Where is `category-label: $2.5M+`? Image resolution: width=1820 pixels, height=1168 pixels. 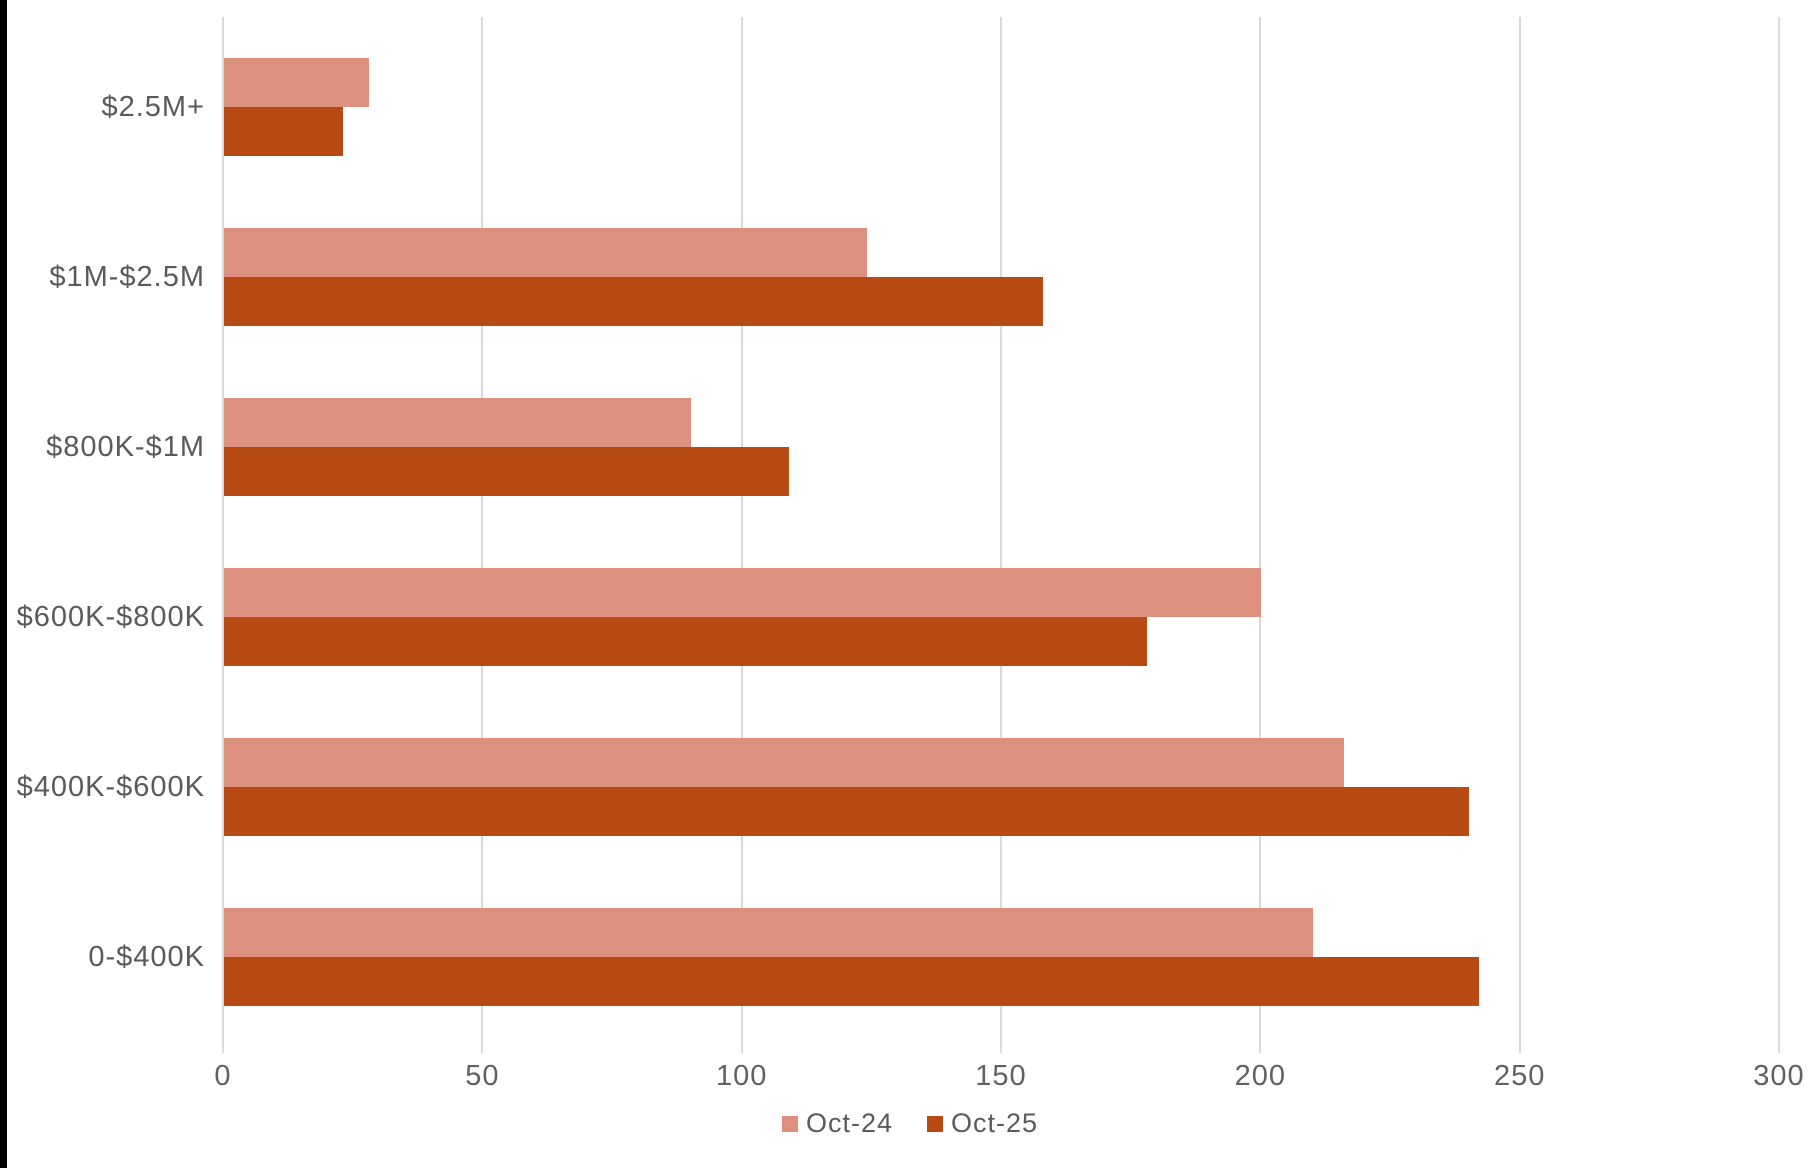 category-label: $2.5M+ is located at coordinates (153, 107).